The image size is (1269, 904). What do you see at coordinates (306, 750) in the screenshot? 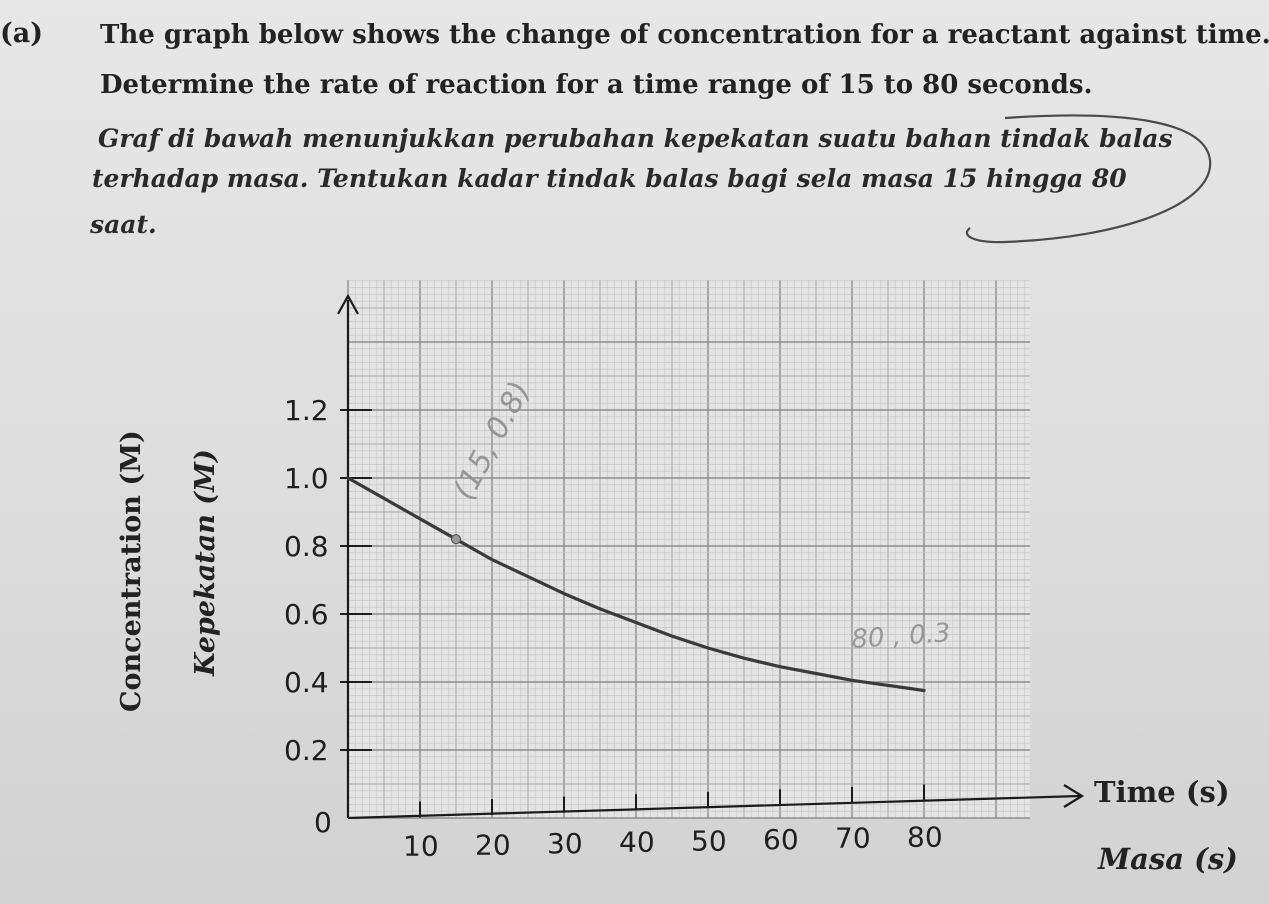
I see `y-tick-label: 0.2` at bounding box center [306, 750].